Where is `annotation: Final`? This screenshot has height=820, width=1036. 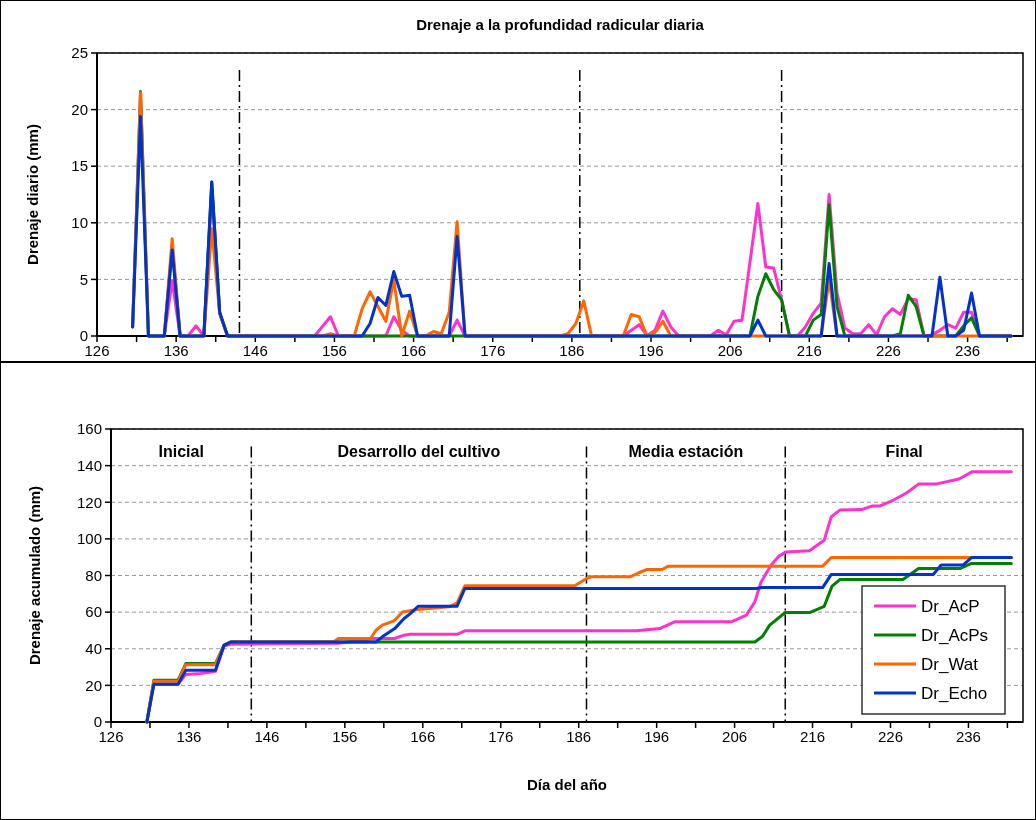
annotation: Final is located at coordinates (904, 451).